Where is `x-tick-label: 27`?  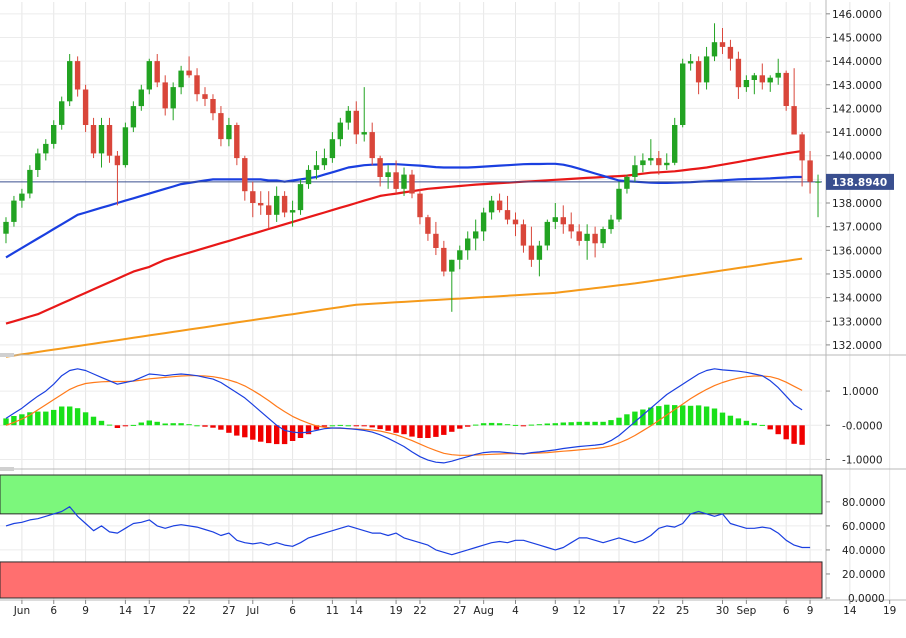
x-tick-label: 27 is located at coordinates (459, 611).